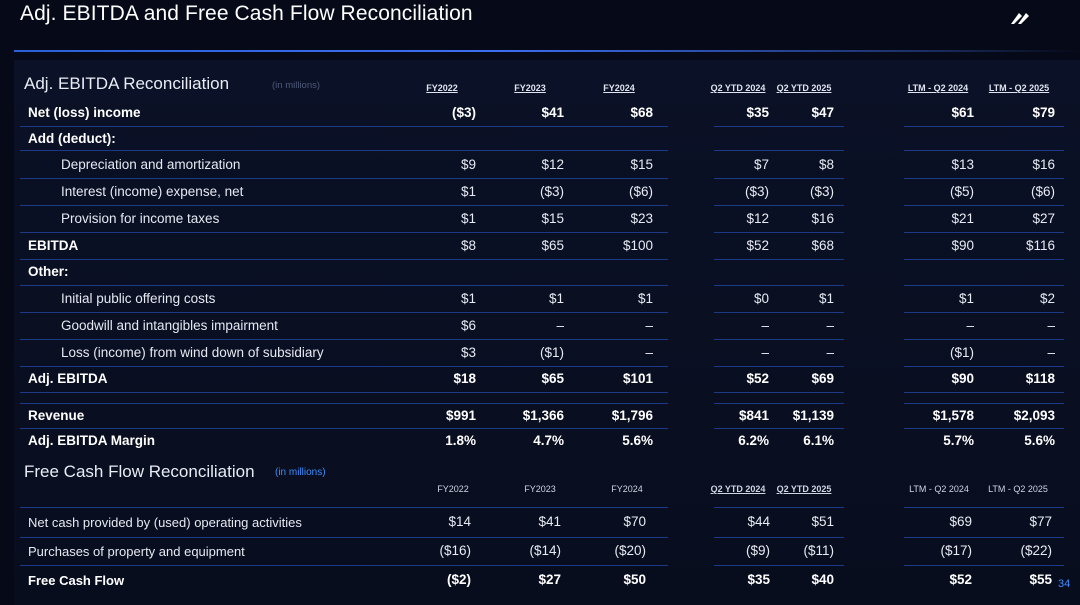 This screenshot has height=605, width=1080. Describe the element at coordinates (464, 378) in the screenshot. I see `cell-value: $18` at that location.